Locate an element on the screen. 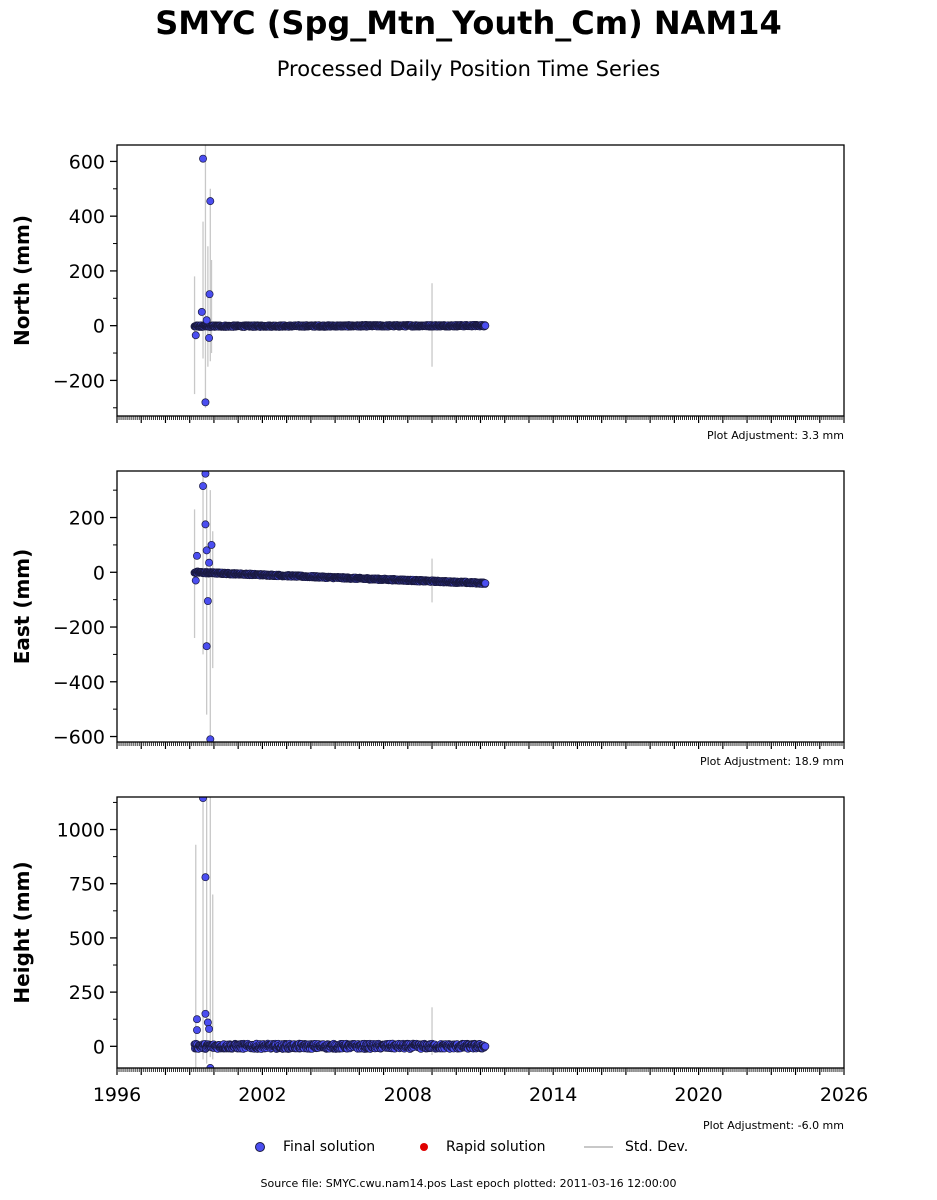  east-y-tick-label: 0 is located at coordinates (99, 573).